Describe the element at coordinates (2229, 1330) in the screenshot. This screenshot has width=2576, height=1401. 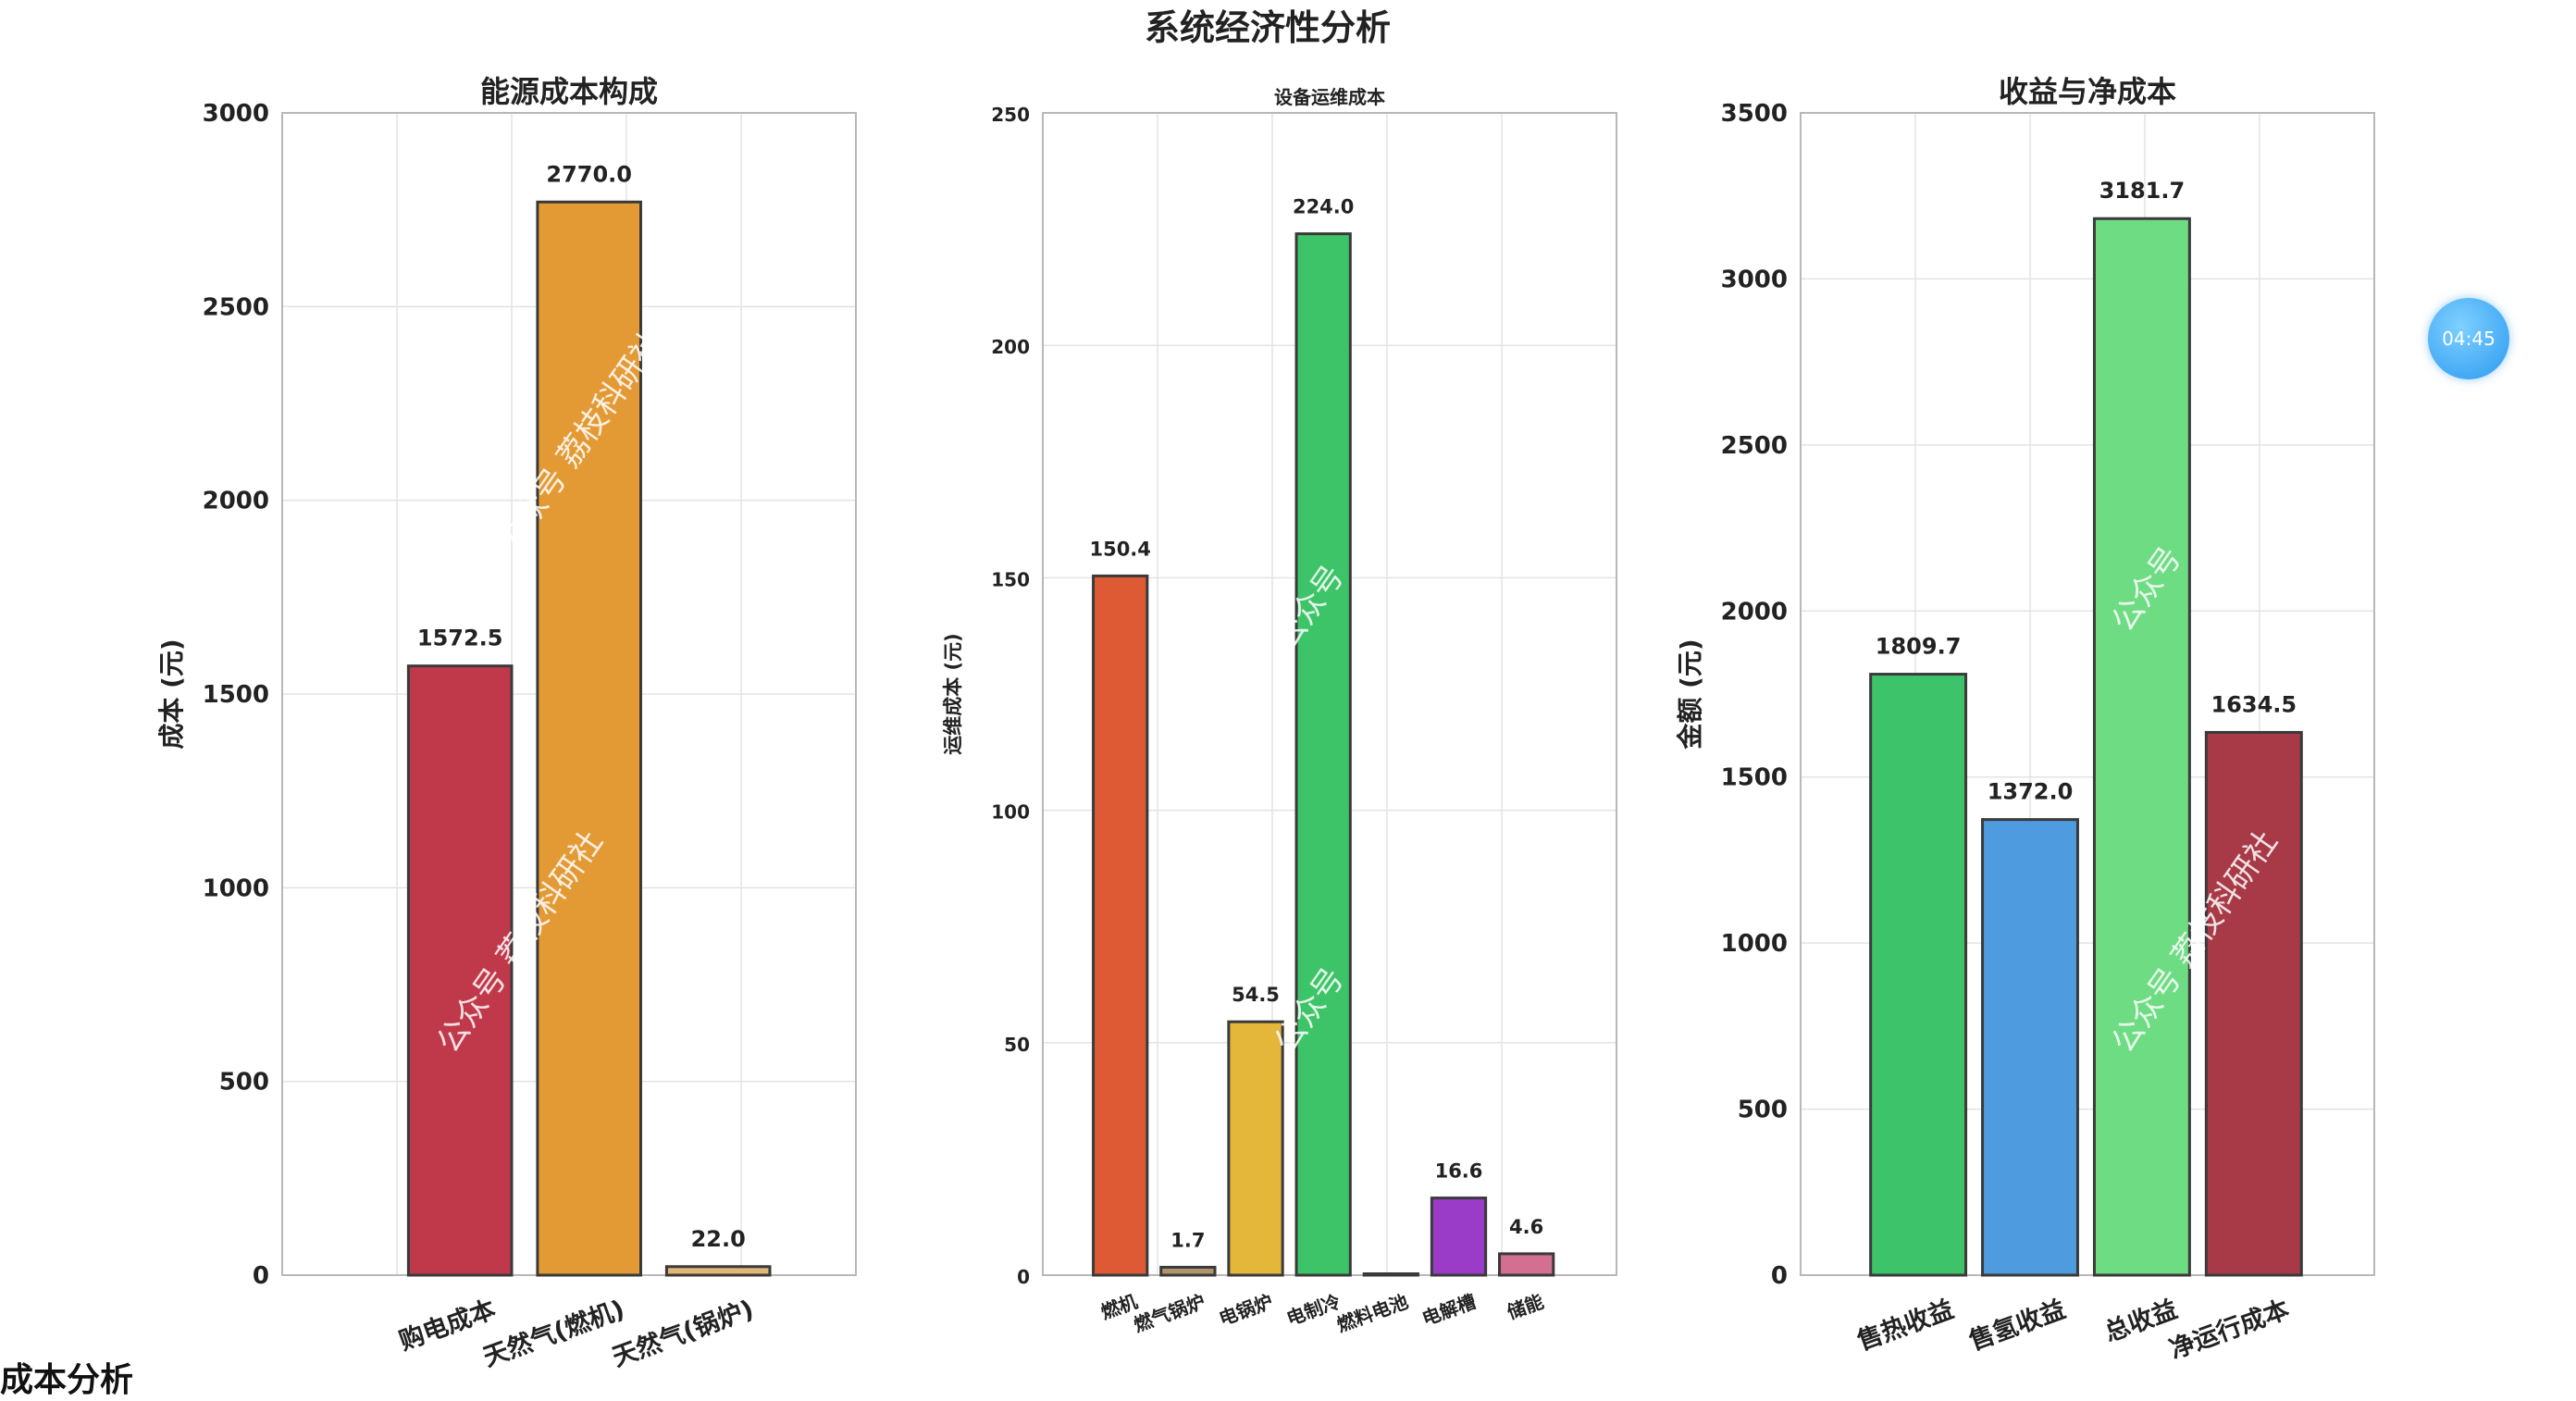
I see `x-category-label: 净运行成本` at that location.